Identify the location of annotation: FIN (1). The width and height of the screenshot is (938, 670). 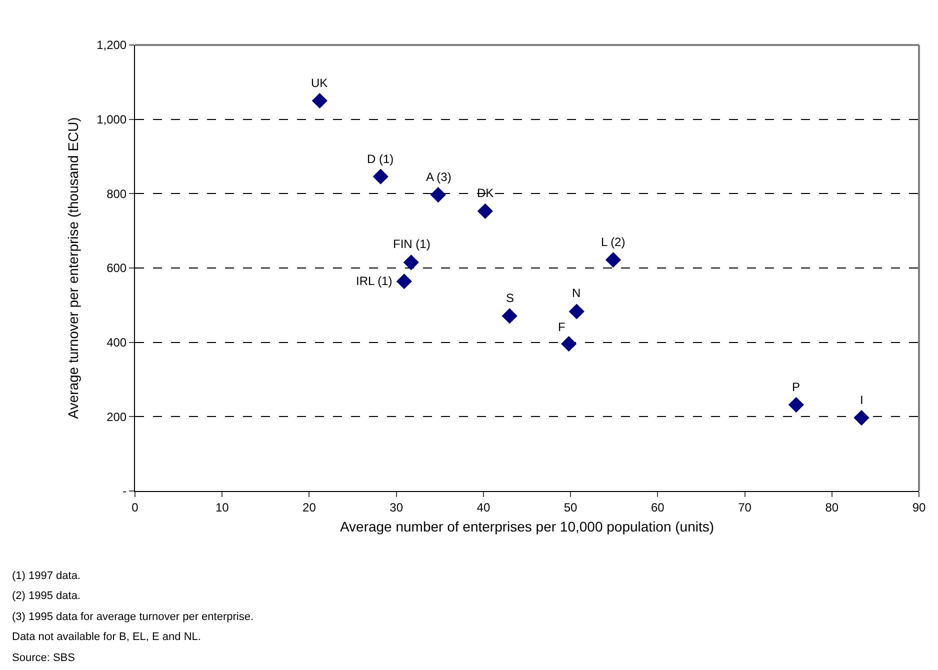
(411, 244).